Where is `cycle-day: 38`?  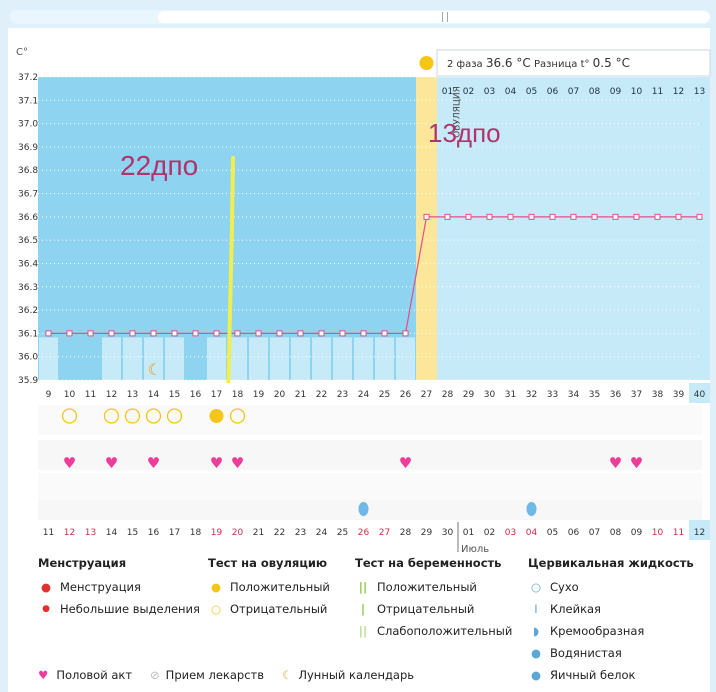
cycle-day: 38 is located at coordinates (658, 395).